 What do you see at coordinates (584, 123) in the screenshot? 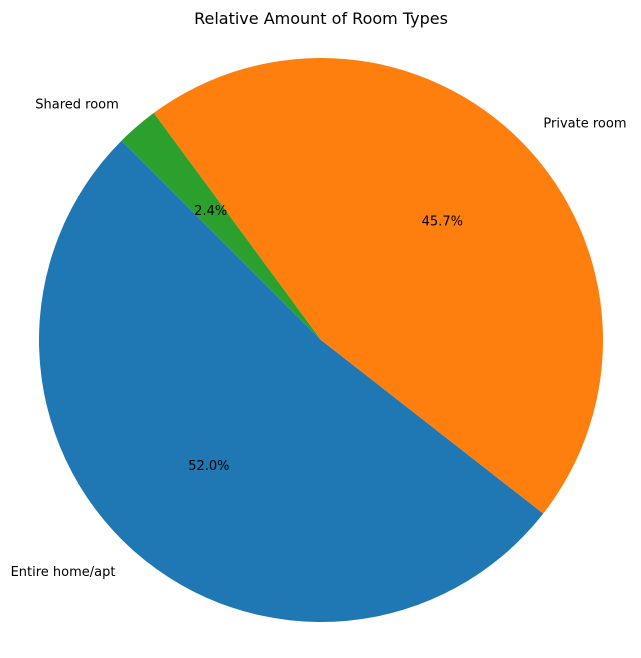
I see `slice-label: Private room` at bounding box center [584, 123].